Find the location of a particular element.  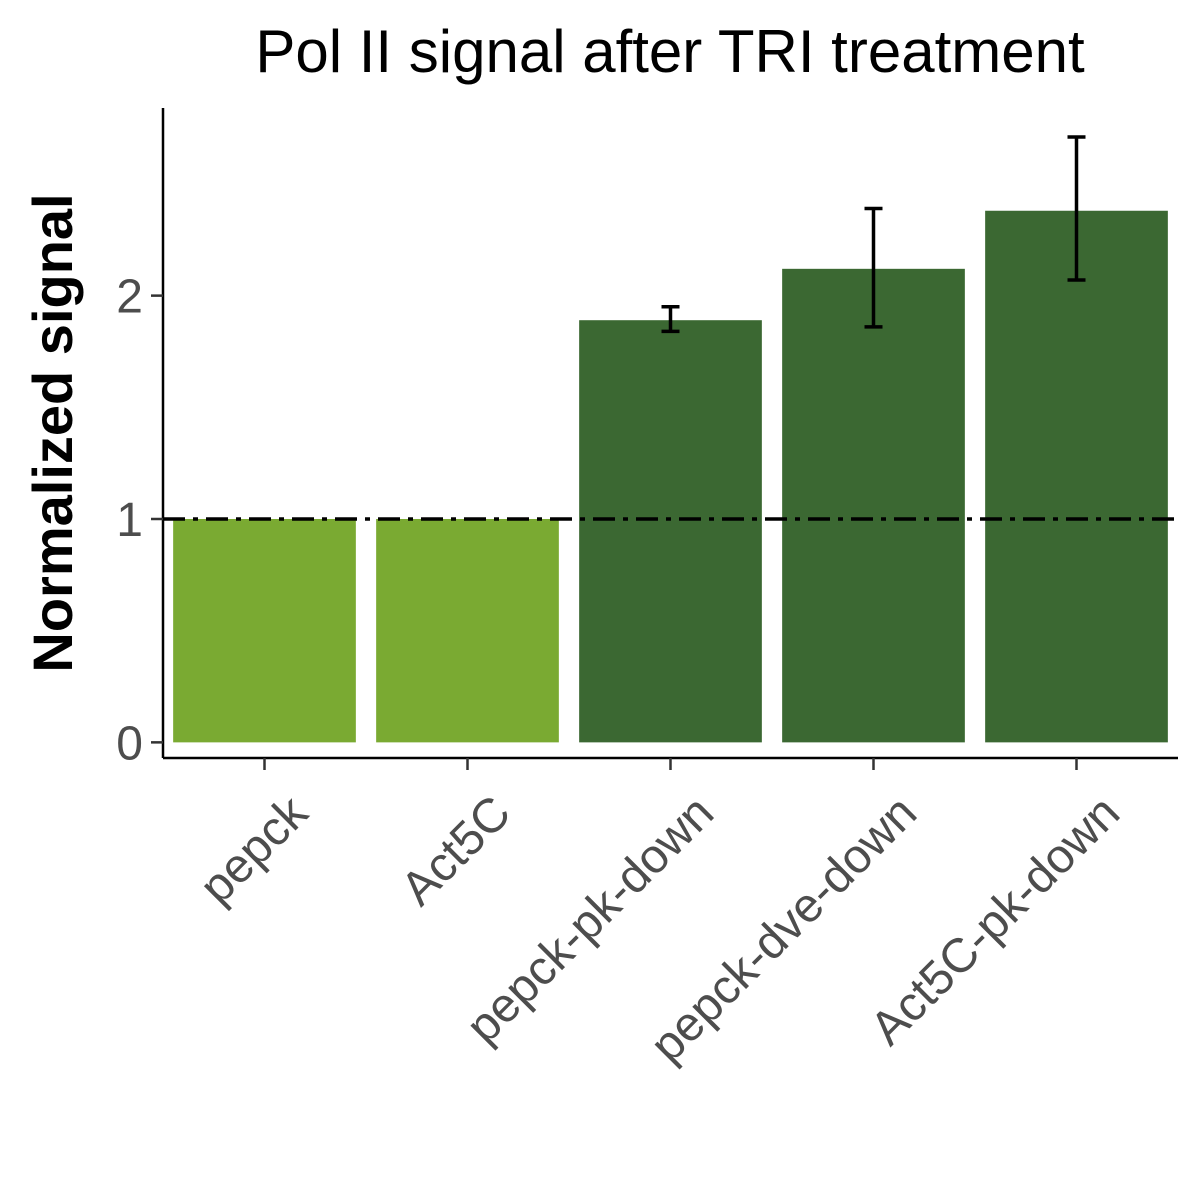

chart-title: Pol II signal after TRI treatment is located at coordinates (670, 51).